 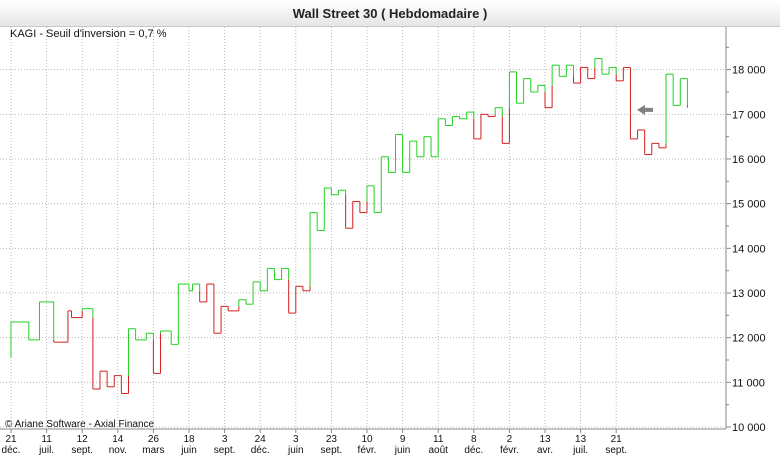 What do you see at coordinates (749, 160) in the screenshot?
I see `y-tick-label: 16 000` at bounding box center [749, 160].